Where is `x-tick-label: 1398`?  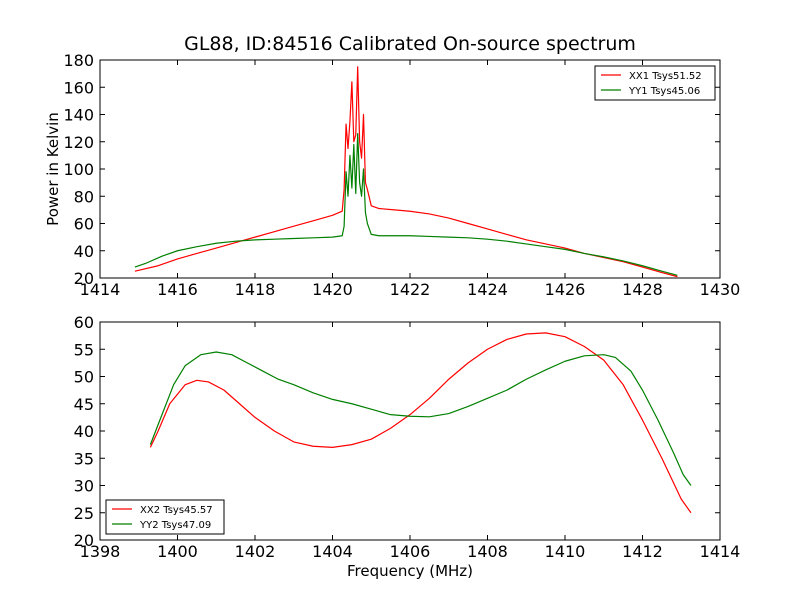
x-tick-label: 1398 is located at coordinates (100, 551).